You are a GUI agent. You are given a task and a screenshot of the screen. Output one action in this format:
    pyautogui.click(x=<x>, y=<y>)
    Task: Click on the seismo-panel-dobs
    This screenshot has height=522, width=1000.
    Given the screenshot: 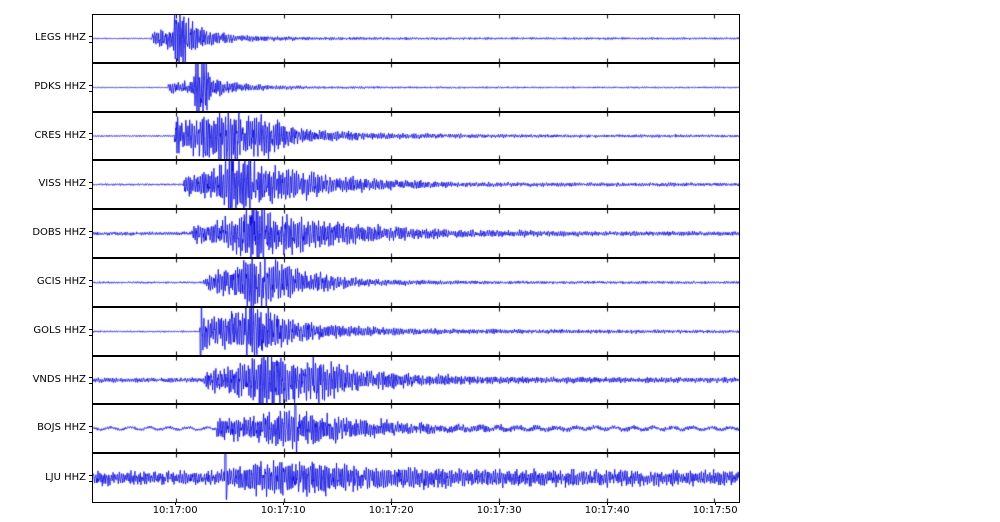 What is the action you would take?
    pyautogui.click(x=416, y=233)
    